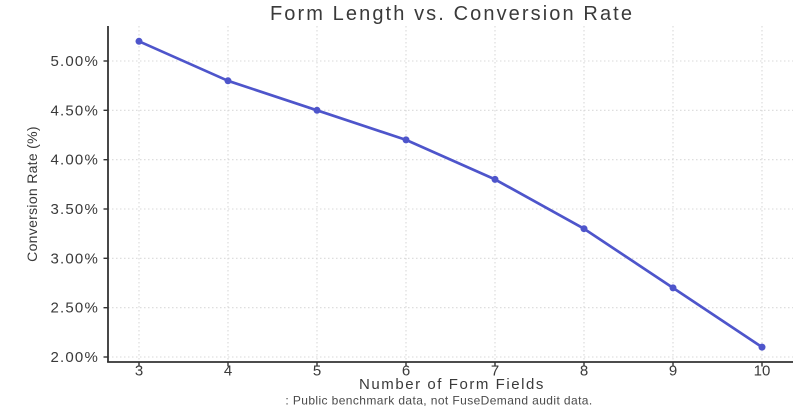  Describe the element at coordinates (74, 308) in the screenshot. I see `svg-text: 2.50%` at that location.